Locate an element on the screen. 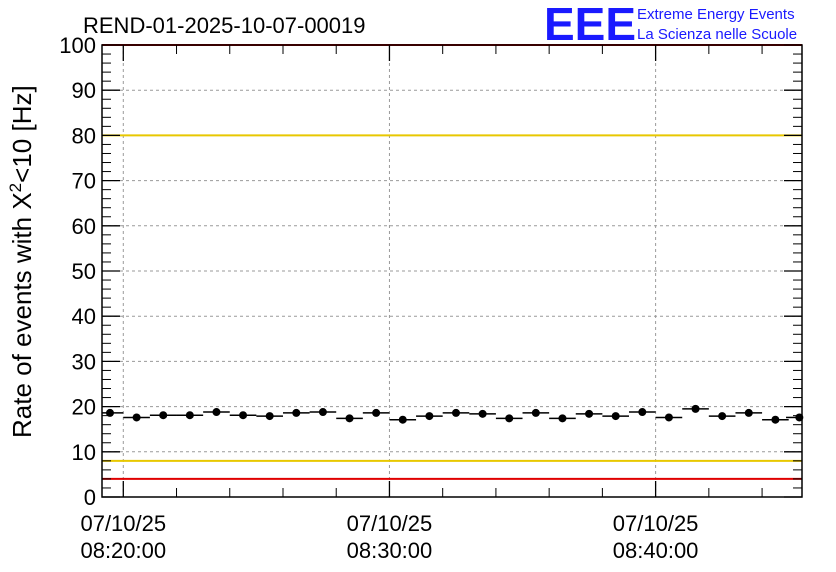 The height and width of the screenshot is (572, 836). x-tick-label-time: 08:30:00 is located at coordinates (390, 550).